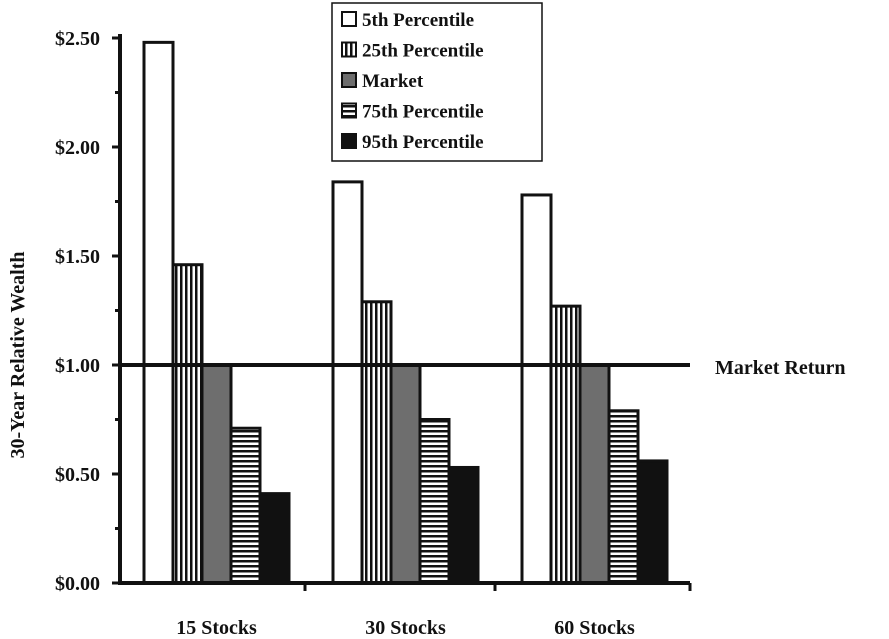 The height and width of the screenshot is (639, 889). I want to click on y-tick-label: $0.50, so click(77, 475).